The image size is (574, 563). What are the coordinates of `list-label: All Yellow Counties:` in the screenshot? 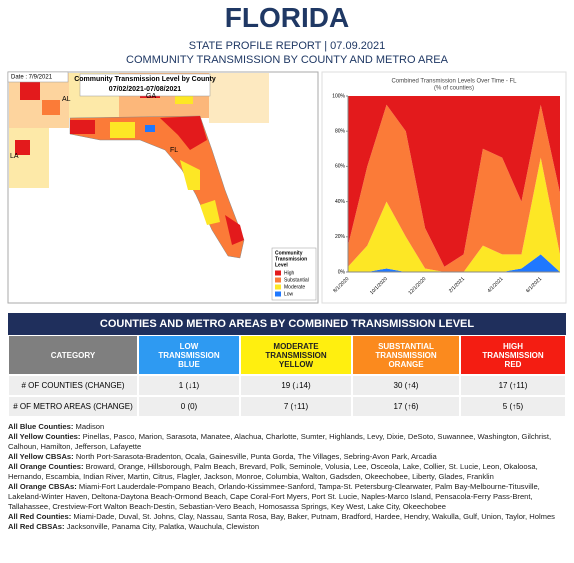 It's located at (44, 436).